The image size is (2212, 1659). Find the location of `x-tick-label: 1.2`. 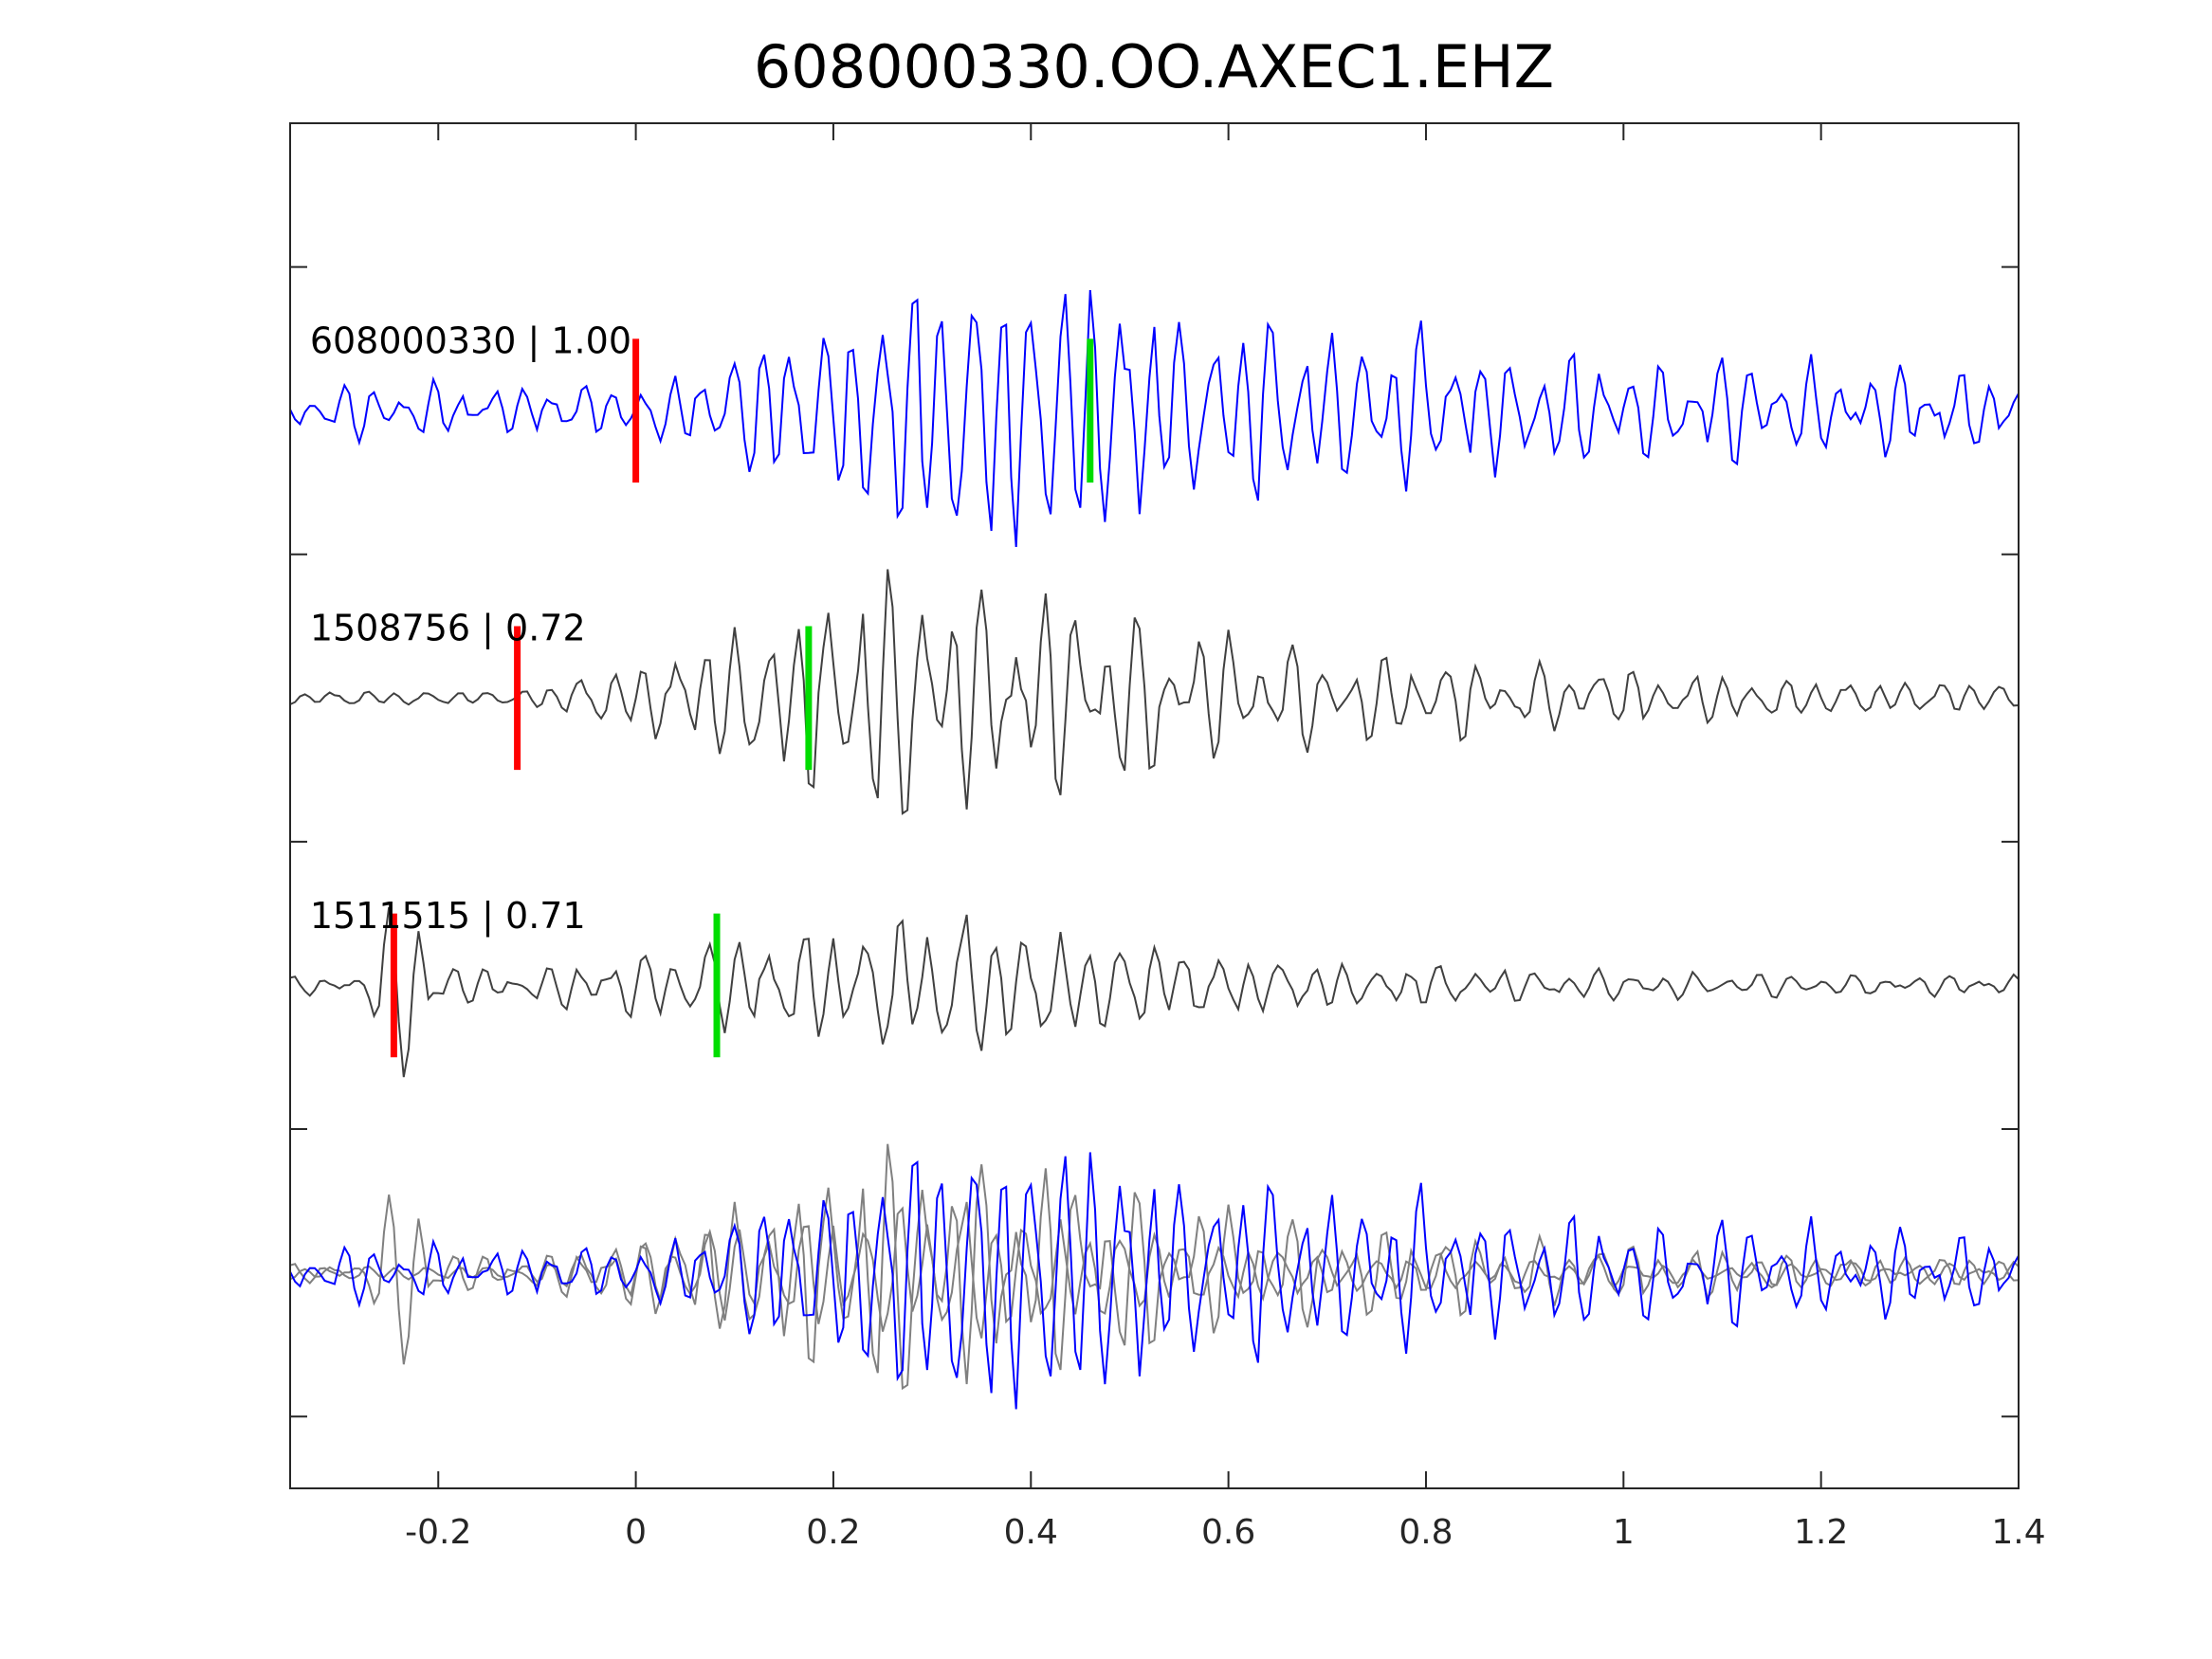

x-tick-label: 1.2 is located at coordinates (1821, 1532).